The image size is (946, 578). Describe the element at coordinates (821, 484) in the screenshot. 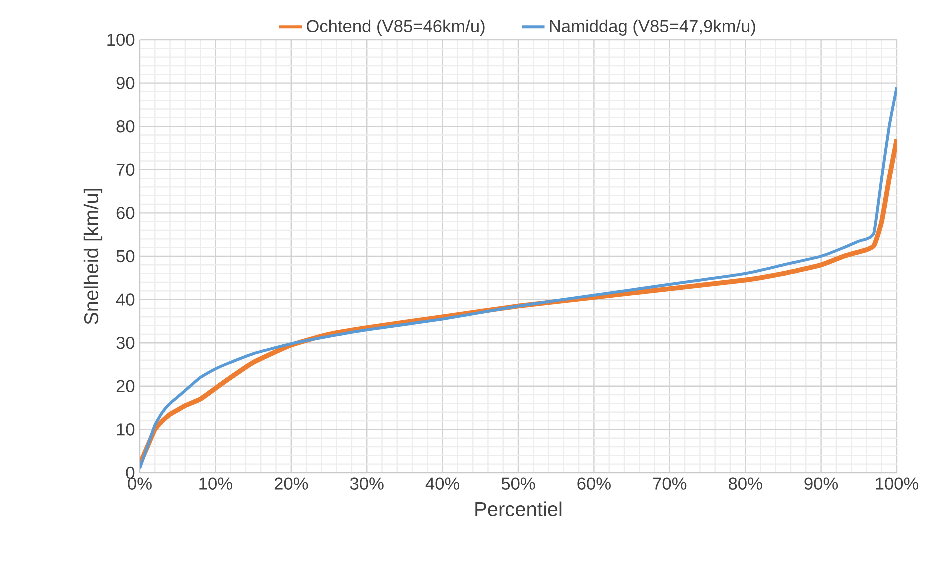

I see `x-tick-label: 90%` at that location.